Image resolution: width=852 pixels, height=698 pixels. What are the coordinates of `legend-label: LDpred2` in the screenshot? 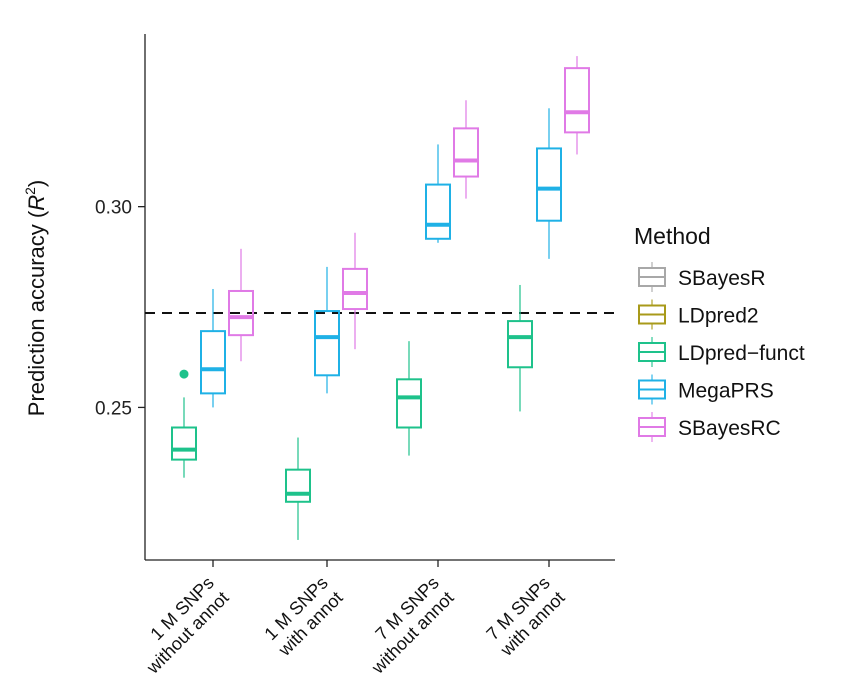 It's located at (718, 316).